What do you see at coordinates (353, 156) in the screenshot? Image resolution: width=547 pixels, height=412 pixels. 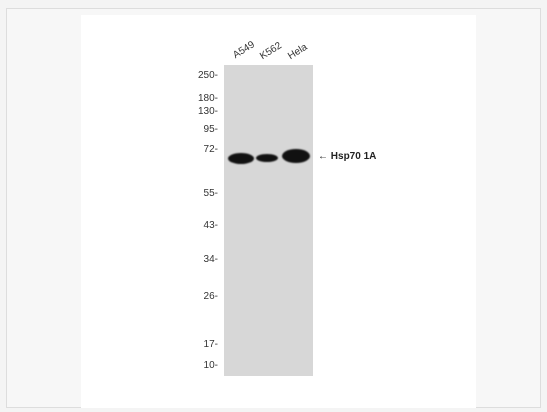 I see `protein-name: Hsp70 1A` at bounding box center [353, 156].